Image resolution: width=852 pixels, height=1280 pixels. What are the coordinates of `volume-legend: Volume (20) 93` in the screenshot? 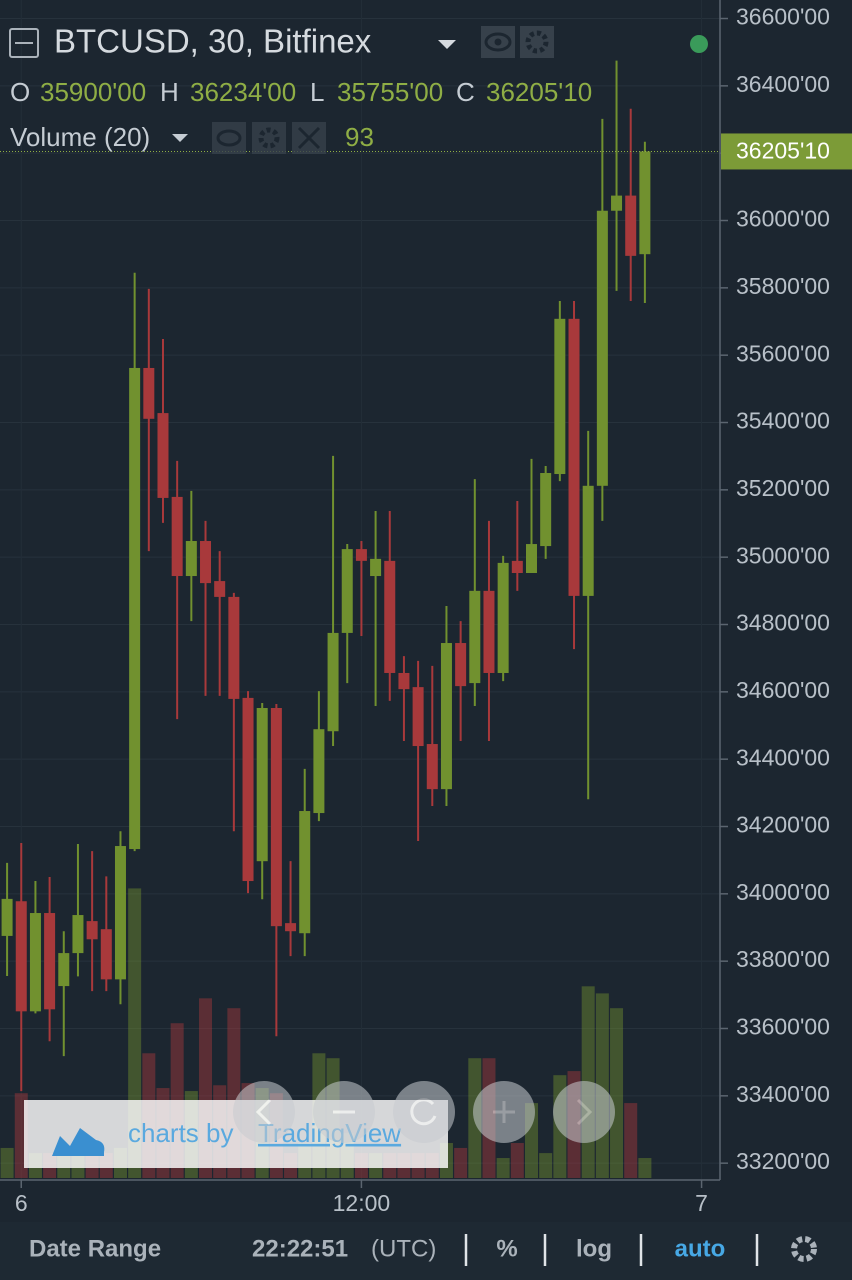 It's located at (192, 138).